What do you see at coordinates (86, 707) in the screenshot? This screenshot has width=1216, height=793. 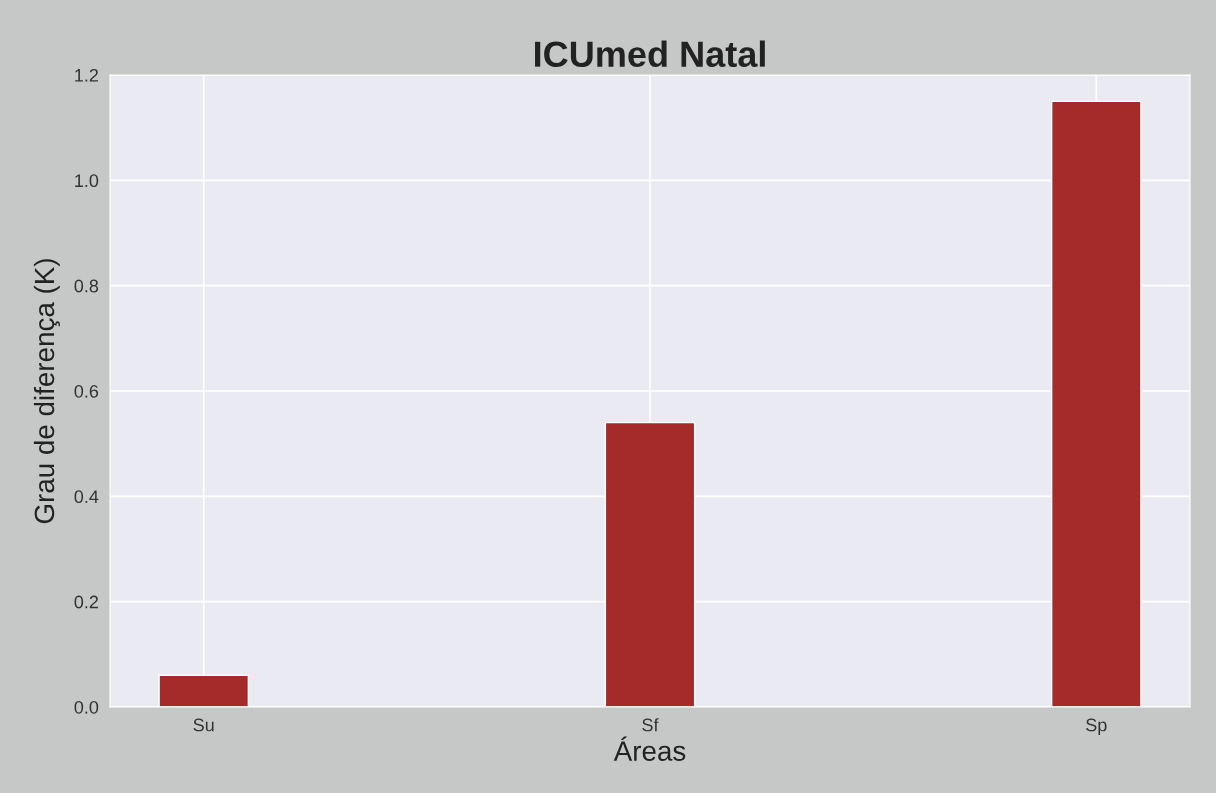 I see `y-tick-label: 0.0` at bounding box center [86, 707].